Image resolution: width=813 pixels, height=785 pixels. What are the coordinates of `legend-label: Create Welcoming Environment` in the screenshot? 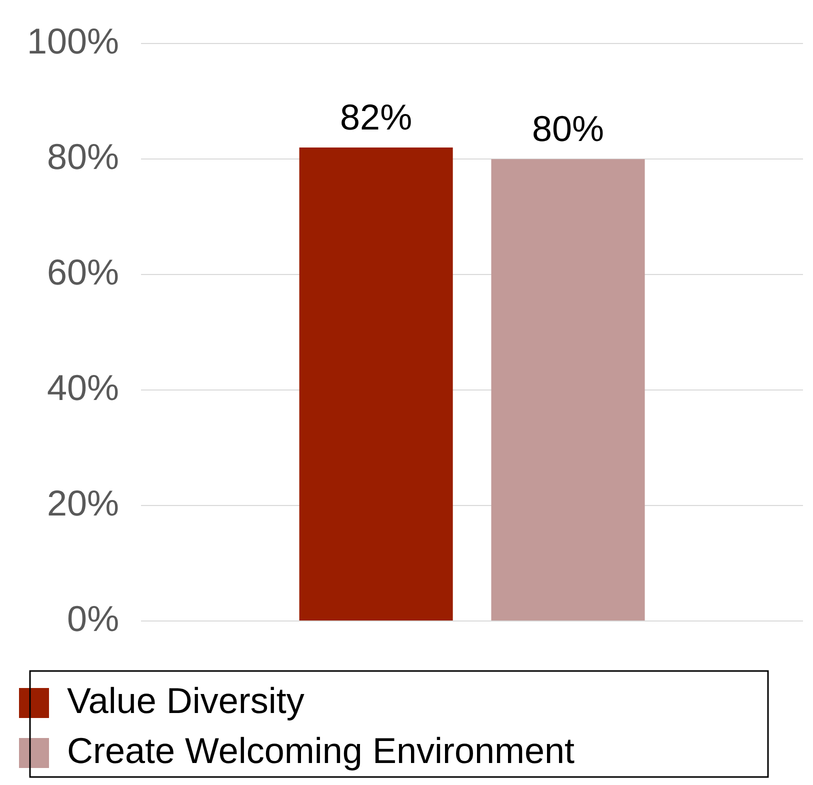 It's located at (321, 750).